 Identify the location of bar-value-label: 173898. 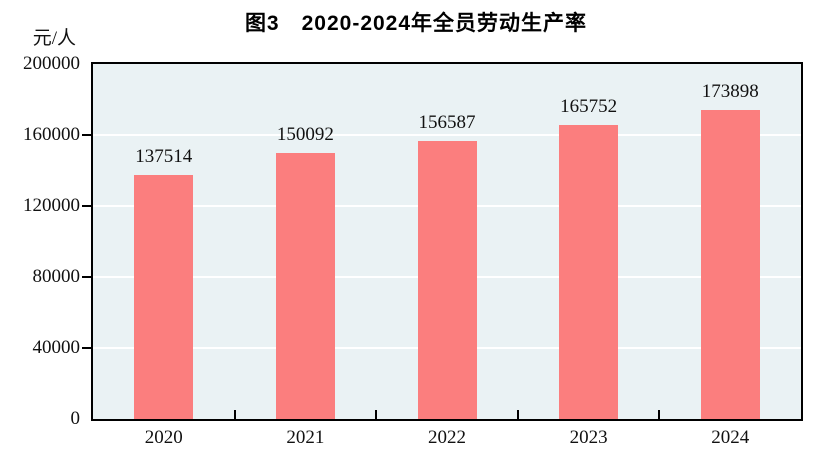
(730, 92).